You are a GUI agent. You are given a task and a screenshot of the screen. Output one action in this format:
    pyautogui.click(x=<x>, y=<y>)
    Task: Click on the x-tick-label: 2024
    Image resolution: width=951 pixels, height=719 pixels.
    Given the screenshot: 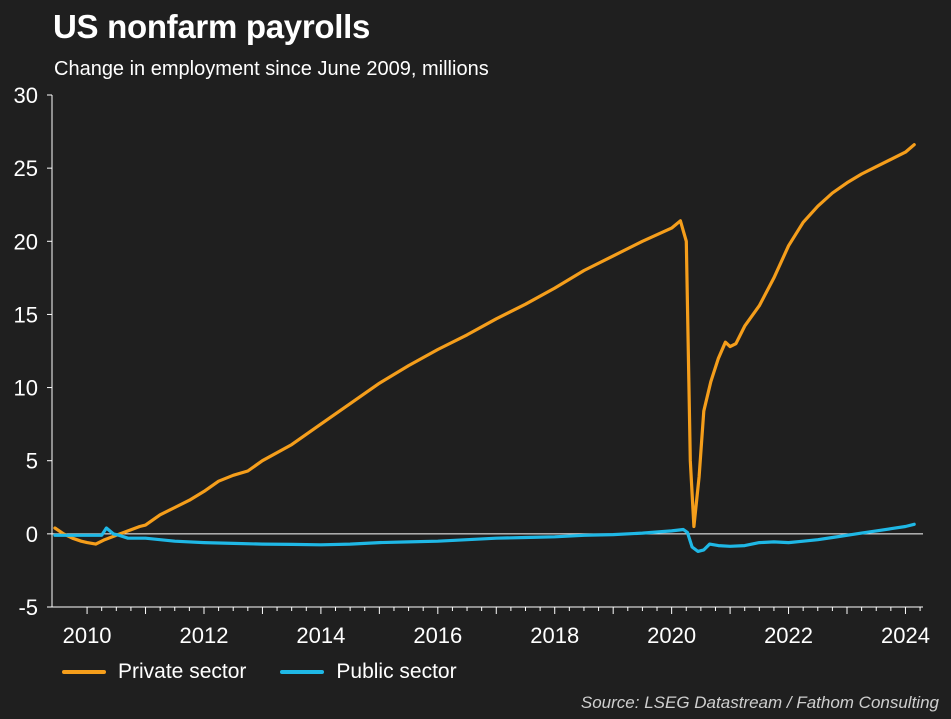 What is the action you would take?
    pyautogui.click(x=905, y=635)
    